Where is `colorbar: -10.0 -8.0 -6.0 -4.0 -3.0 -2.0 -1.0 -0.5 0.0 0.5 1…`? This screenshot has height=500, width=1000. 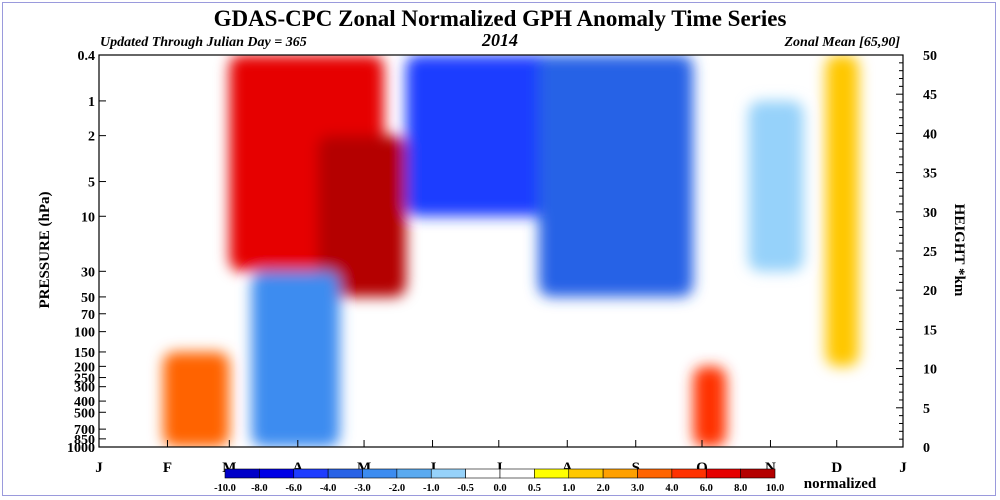
colorbar: -10.0 -8.0 -6.0 -4.0 -3.0 -2.0 -1.0 -0.5 0.0 0.5 1… is located at coordinates (499, 481).